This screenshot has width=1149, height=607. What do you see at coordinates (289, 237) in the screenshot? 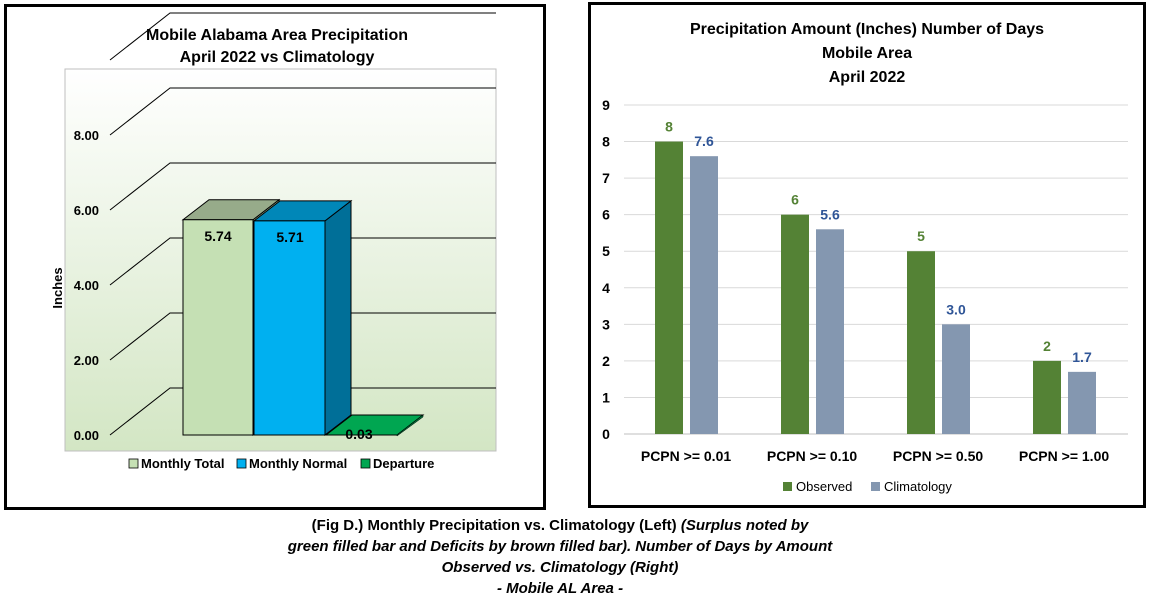
I see `bar-label-monthly-normal: 5.71` at bounding box center [289, 237].